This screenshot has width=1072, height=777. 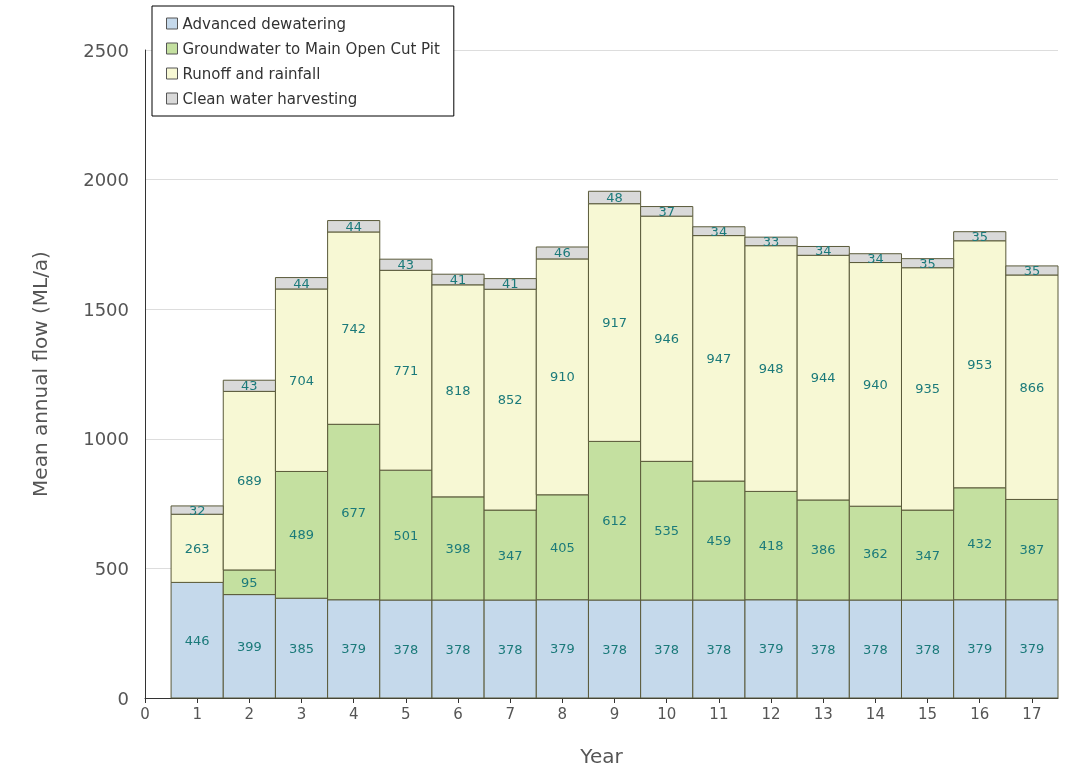 I want to click on x-axis-title: Year, so click(x=601, y=756).